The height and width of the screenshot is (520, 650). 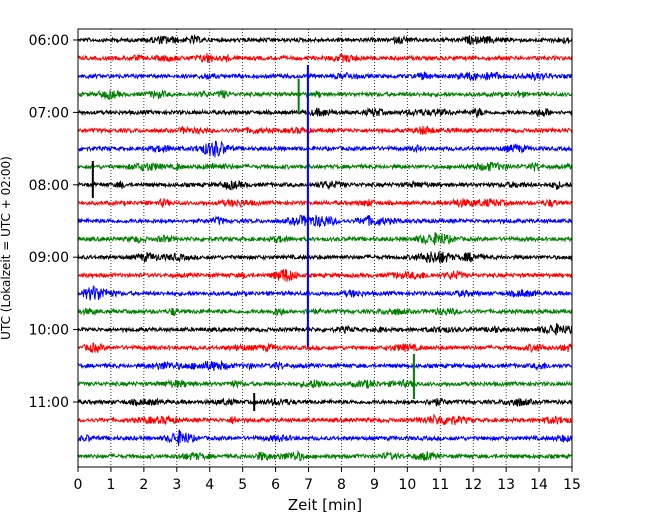 What do you see at coordinates (341, 485) in the screenshot?
I see `x-tick-label-8: 8` at bounding box center [341, 485].